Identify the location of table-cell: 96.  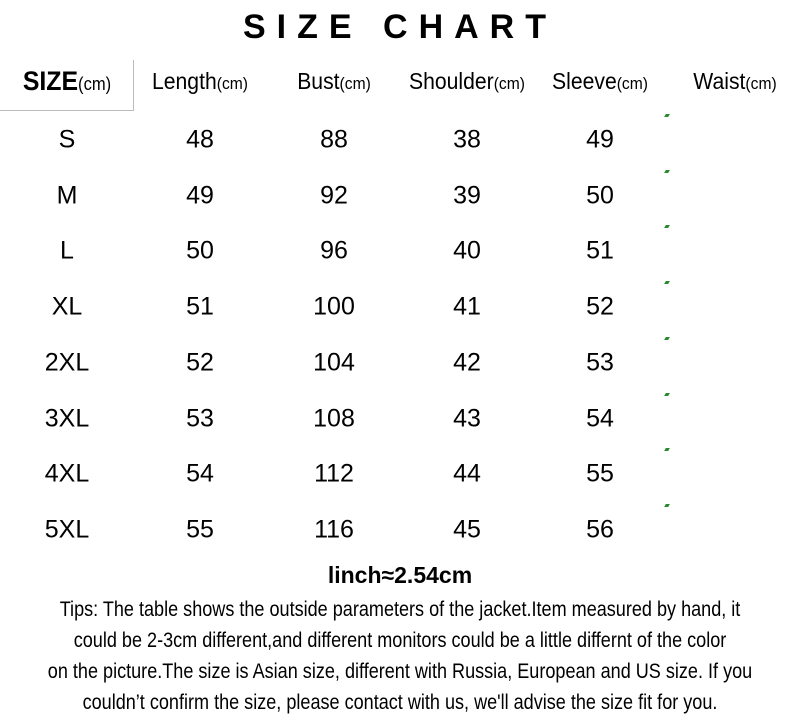
(334, 250).